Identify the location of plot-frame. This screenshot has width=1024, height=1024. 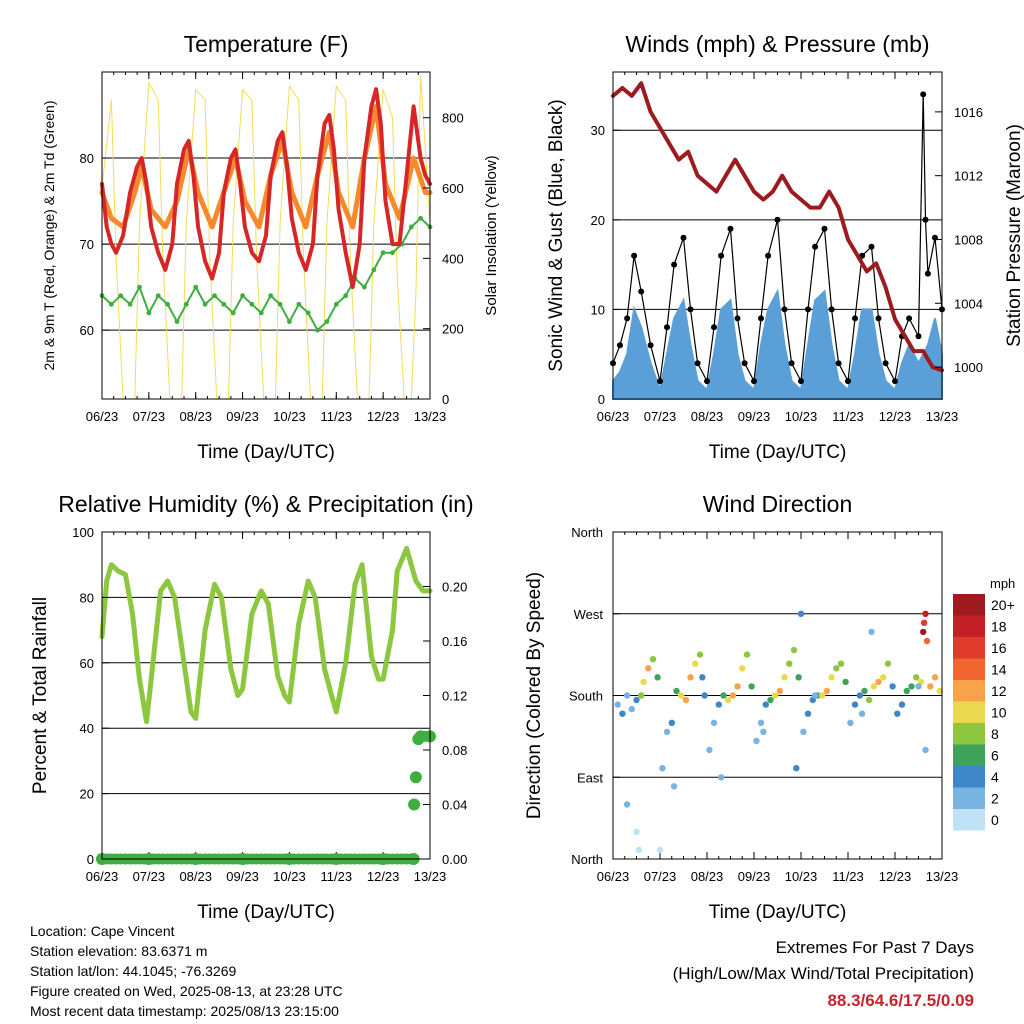
(266, 235).